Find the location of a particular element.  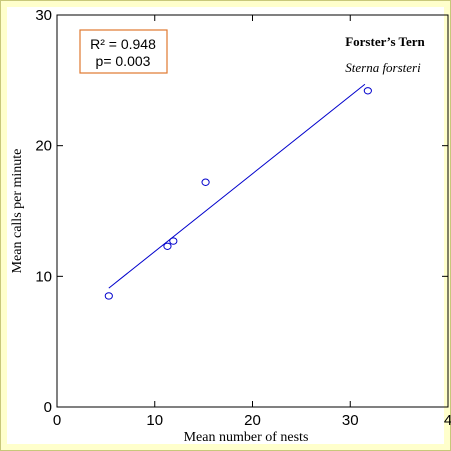

x-tick-label: 10 is located at coordinates (154, 420).